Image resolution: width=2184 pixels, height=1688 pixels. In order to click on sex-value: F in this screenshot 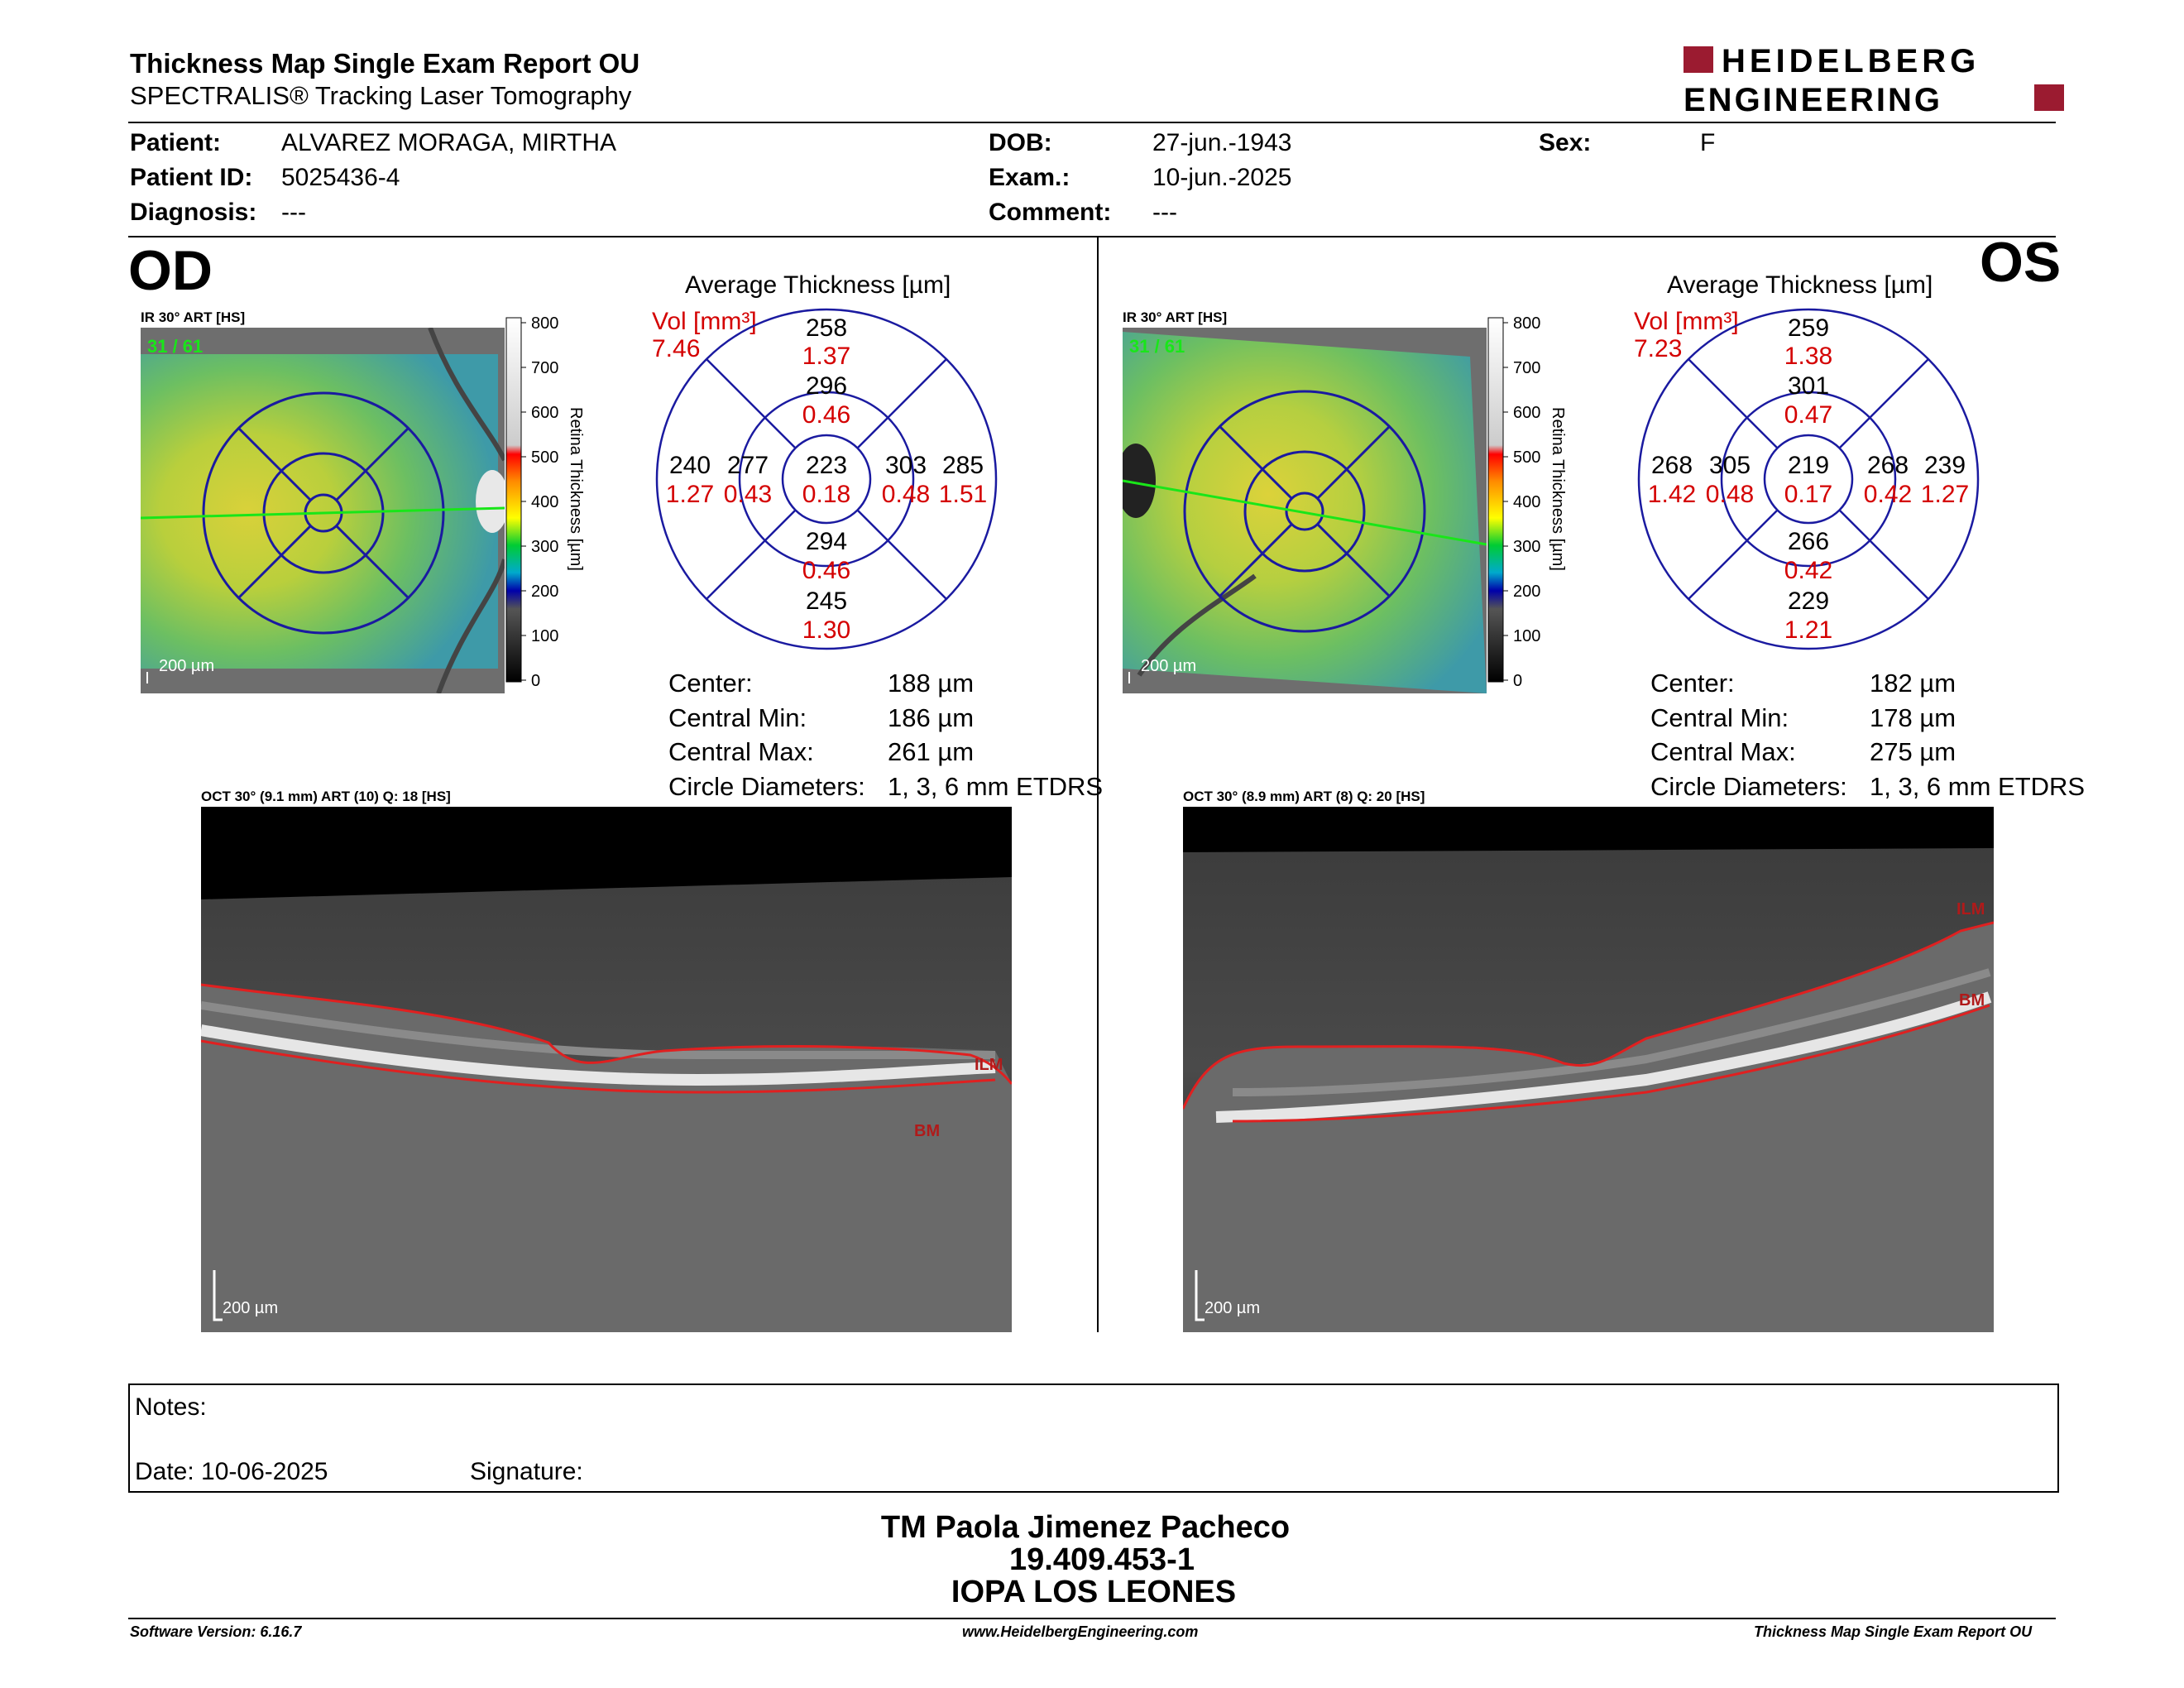, I will do `click(1708, 142)`.